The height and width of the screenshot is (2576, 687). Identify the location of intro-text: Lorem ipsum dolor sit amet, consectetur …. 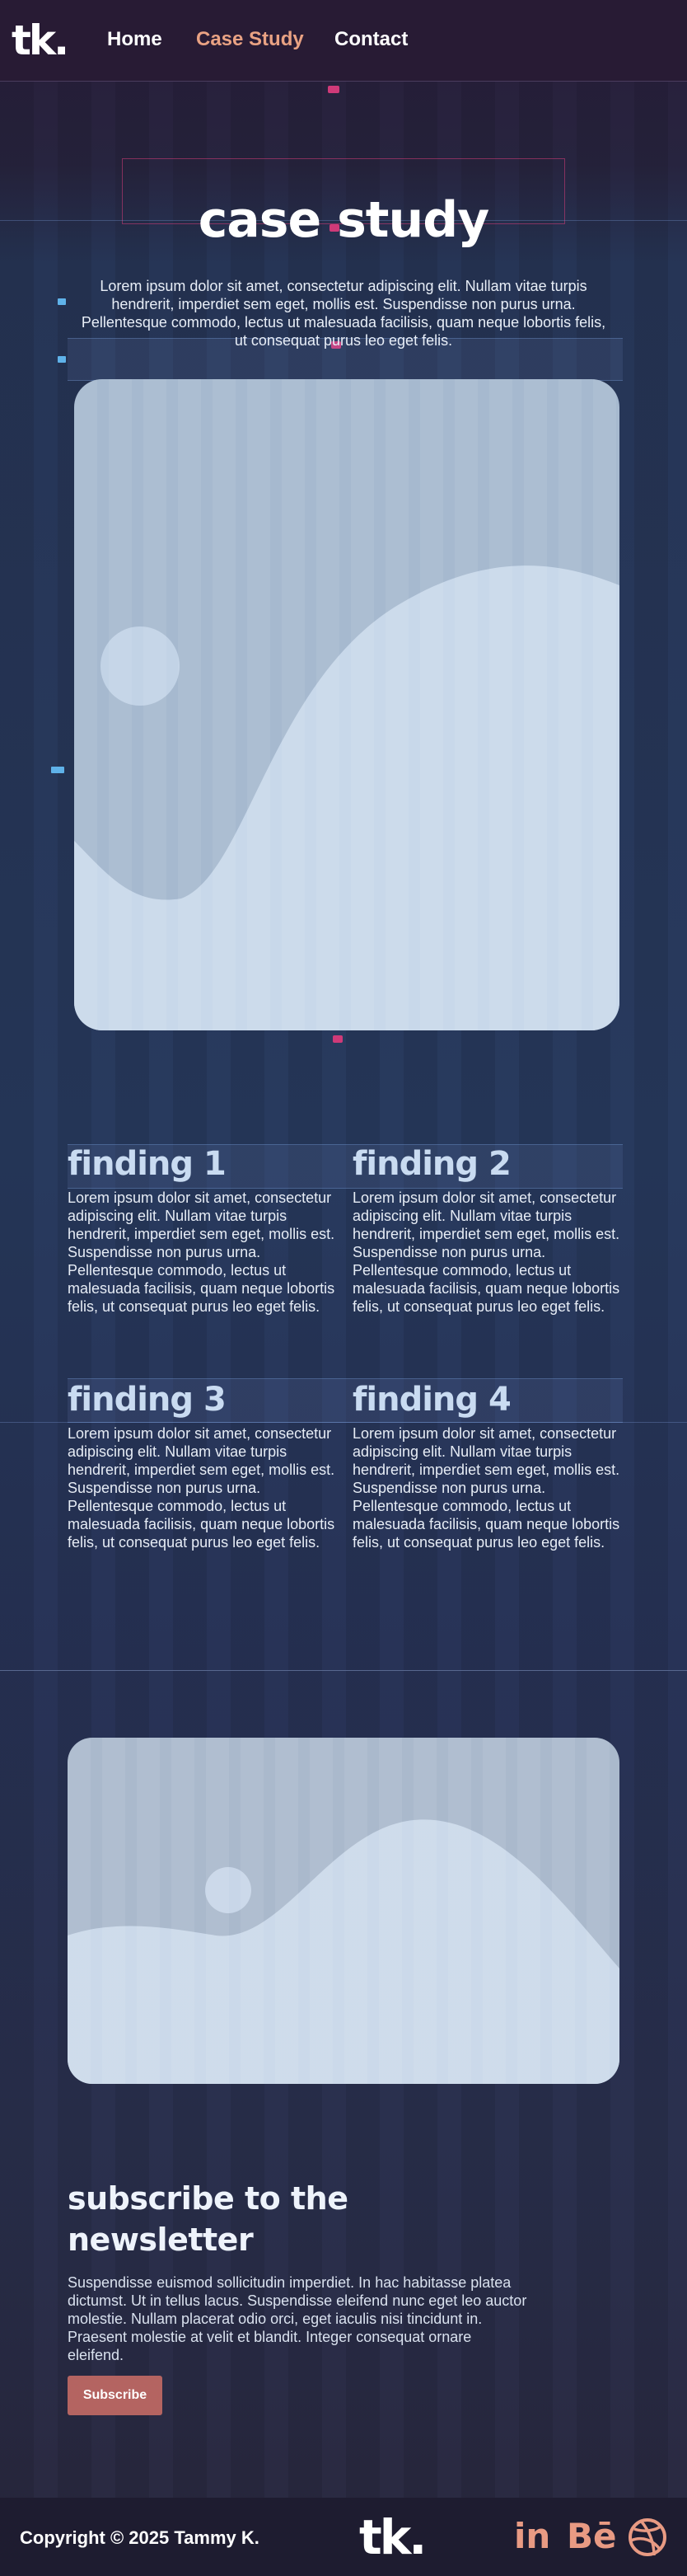
(343, 313).